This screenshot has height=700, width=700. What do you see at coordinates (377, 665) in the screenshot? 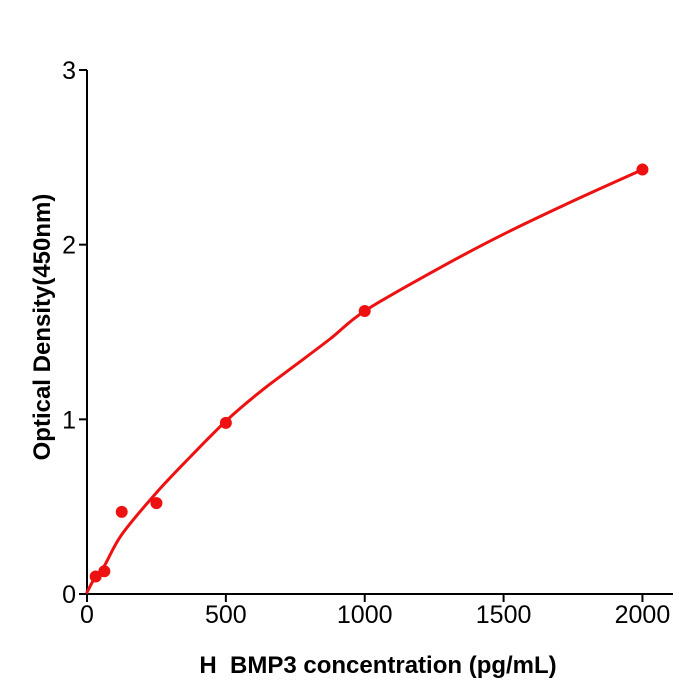
I see `x-axis-label: H BMP3 concentration (pg/mL)` at bounding box center [377, 665].